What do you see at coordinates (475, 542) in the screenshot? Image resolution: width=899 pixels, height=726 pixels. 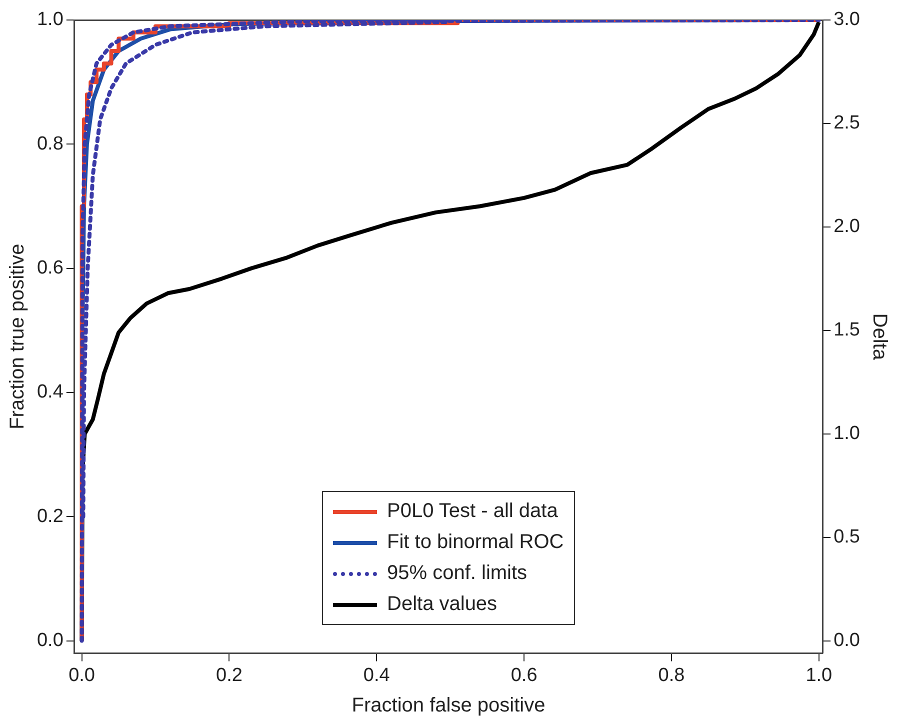 I see `legend-label: Fit to binormal ROC` at bounding box center [475, 542].